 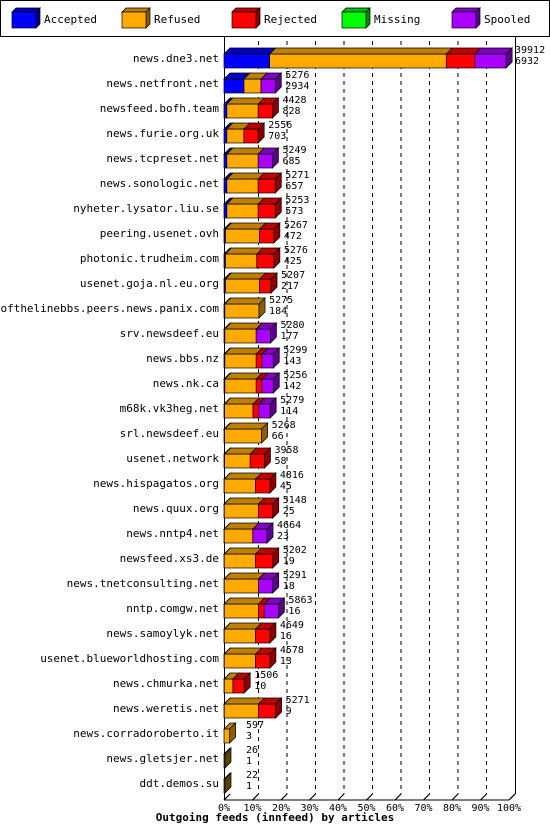 What do you see at coordinates (295, 375) in the screenshot?
I see `offered-count: 5256` at bounding box center [295, 375].